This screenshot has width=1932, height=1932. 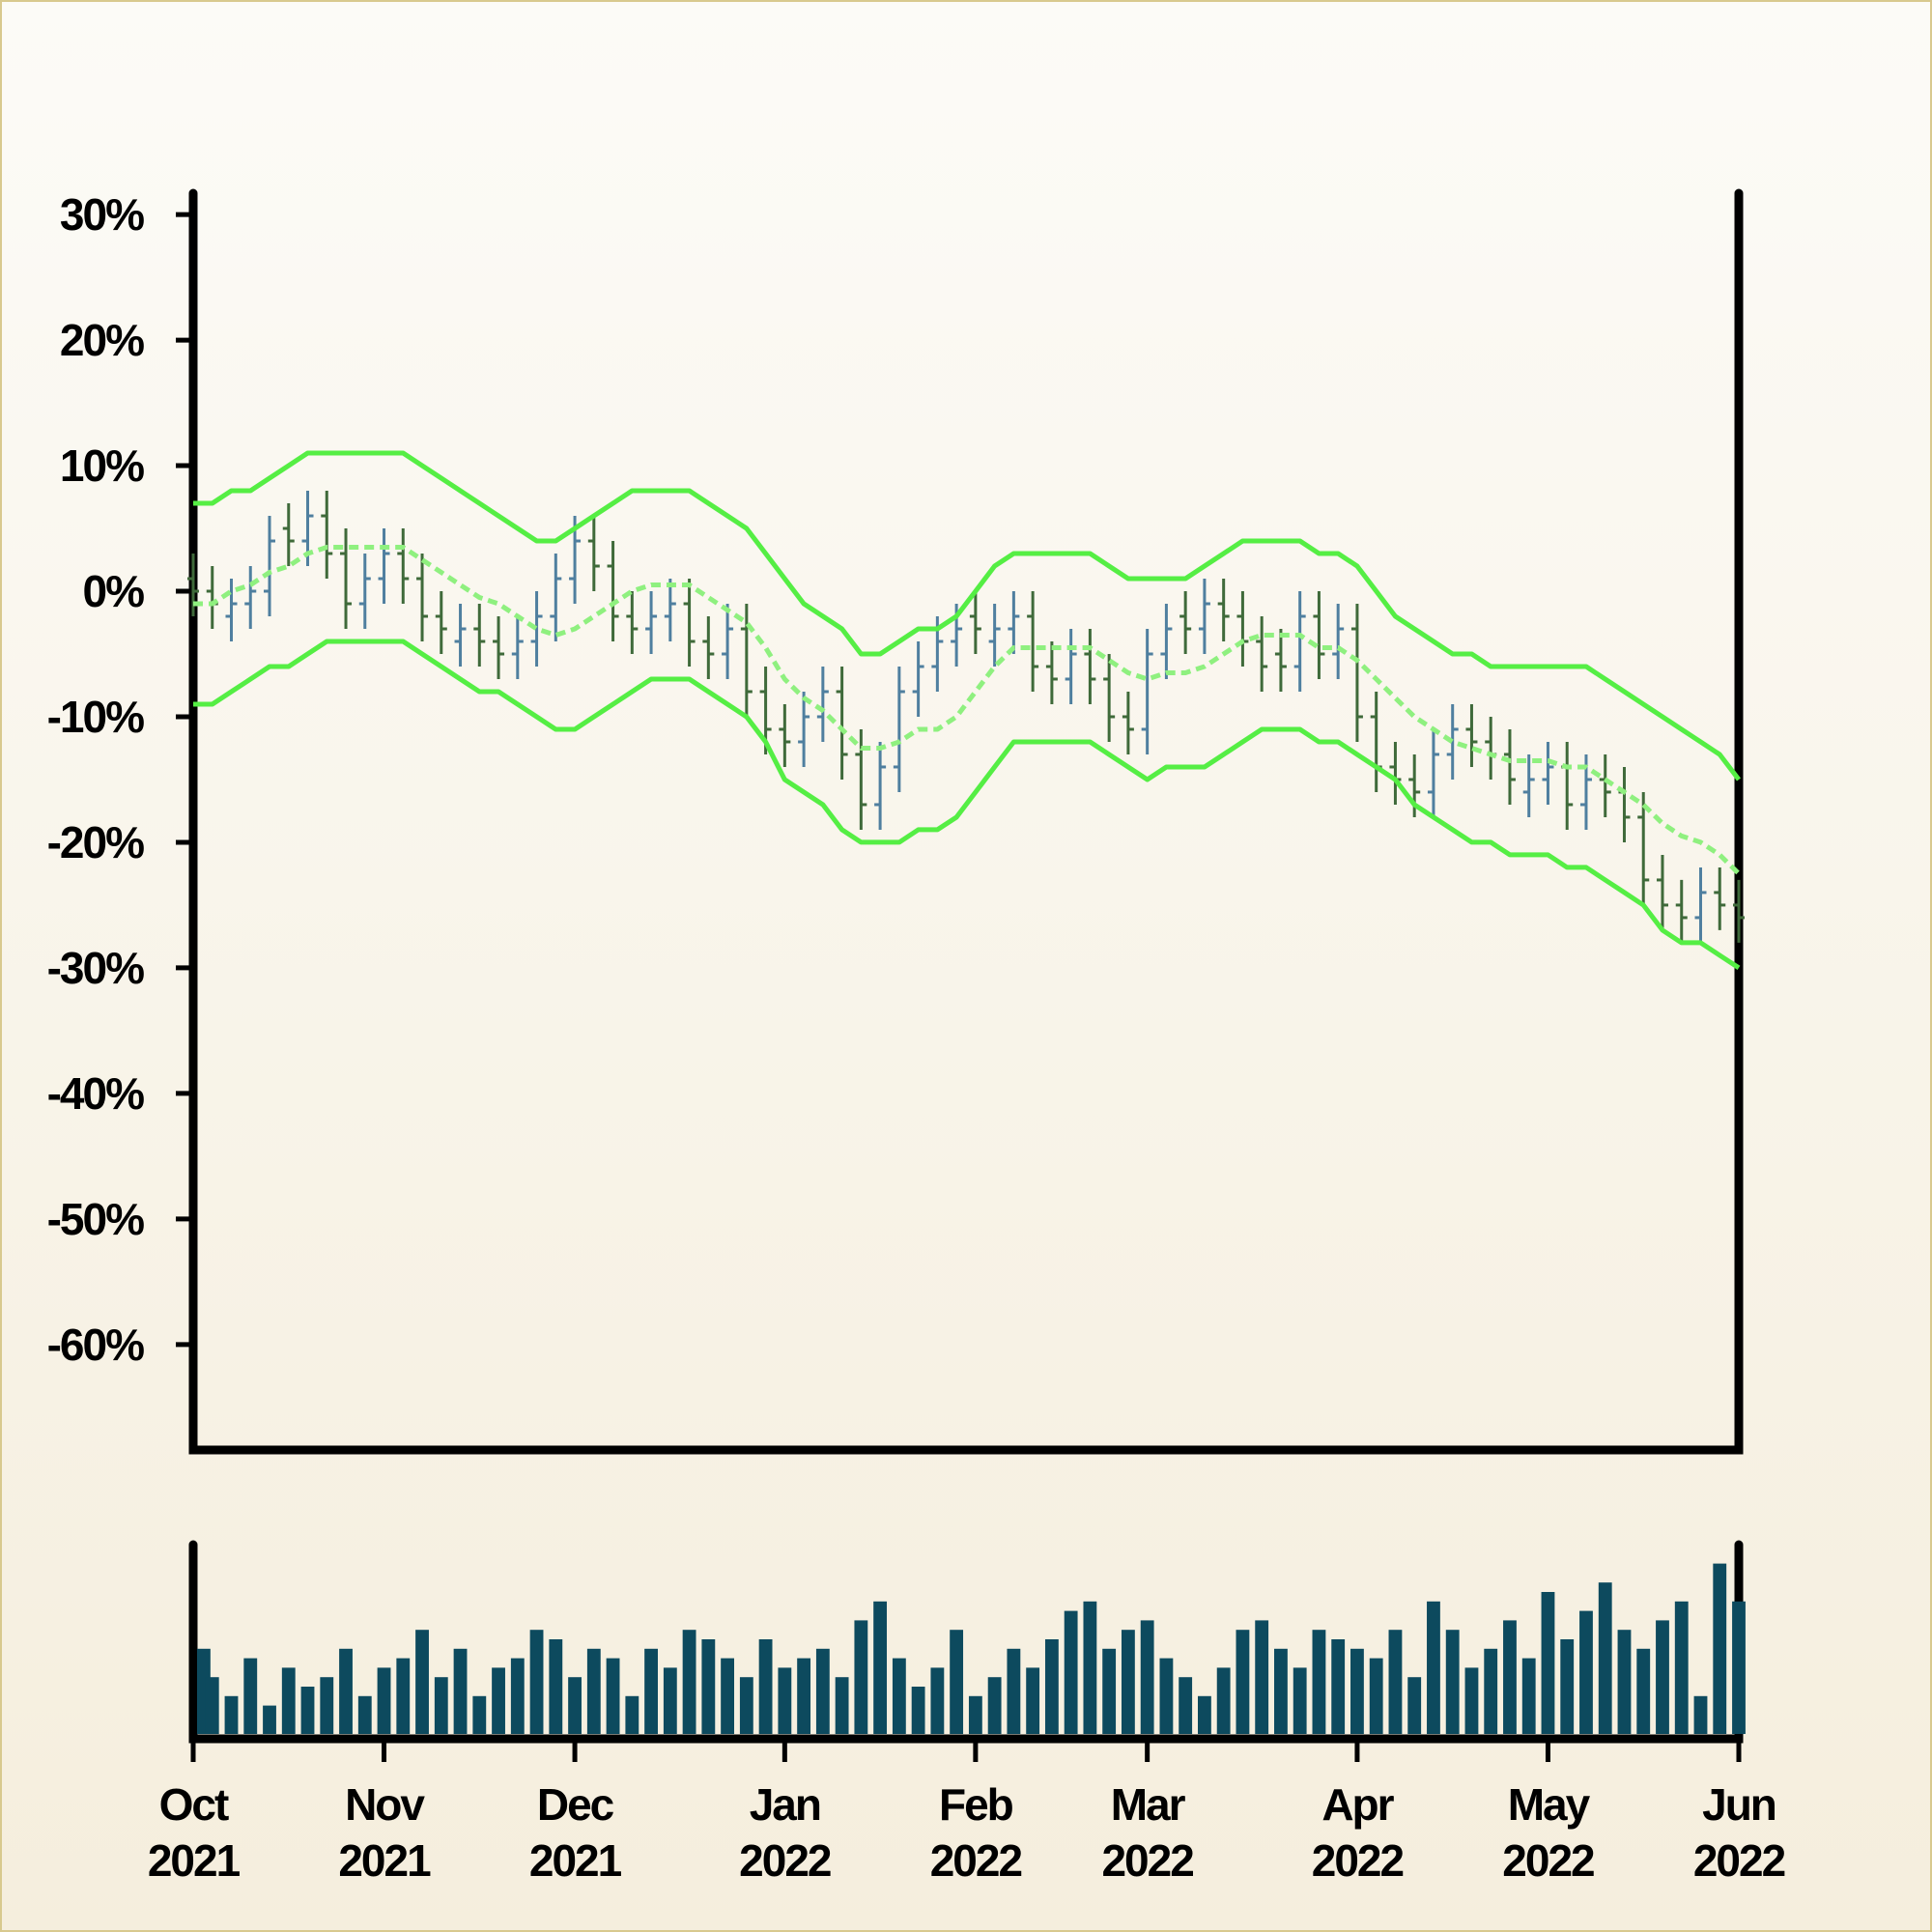 I want to click on y-tick-label: -20%, so click(x=95, y=842).